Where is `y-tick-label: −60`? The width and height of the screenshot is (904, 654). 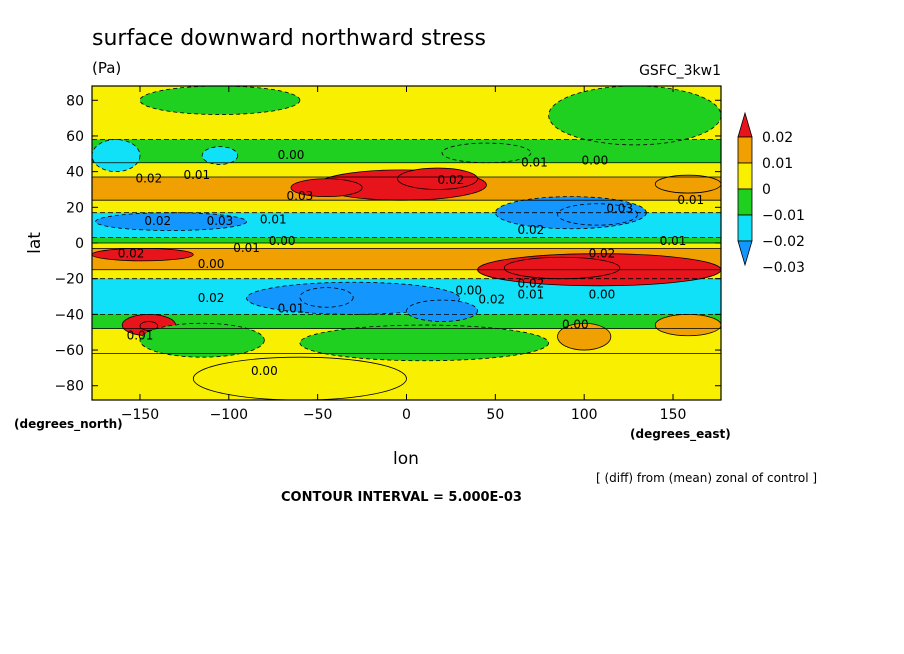
y-tick-label: −60 is located at coordinates (69, 351).